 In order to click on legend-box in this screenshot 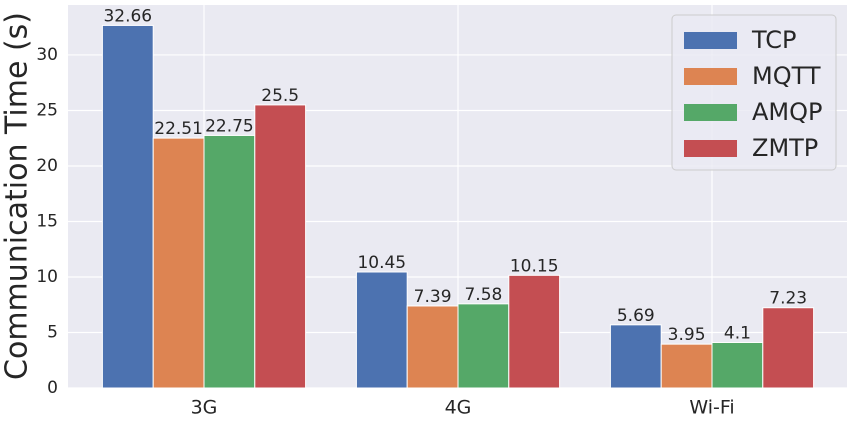, I will do `click(754, 92)`.